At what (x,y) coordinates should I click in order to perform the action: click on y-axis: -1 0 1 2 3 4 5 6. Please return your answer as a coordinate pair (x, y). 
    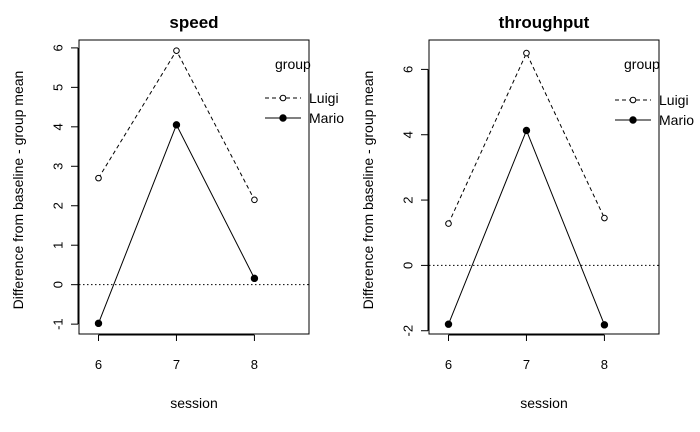
    Looking at the image, I should click on (65, 187).